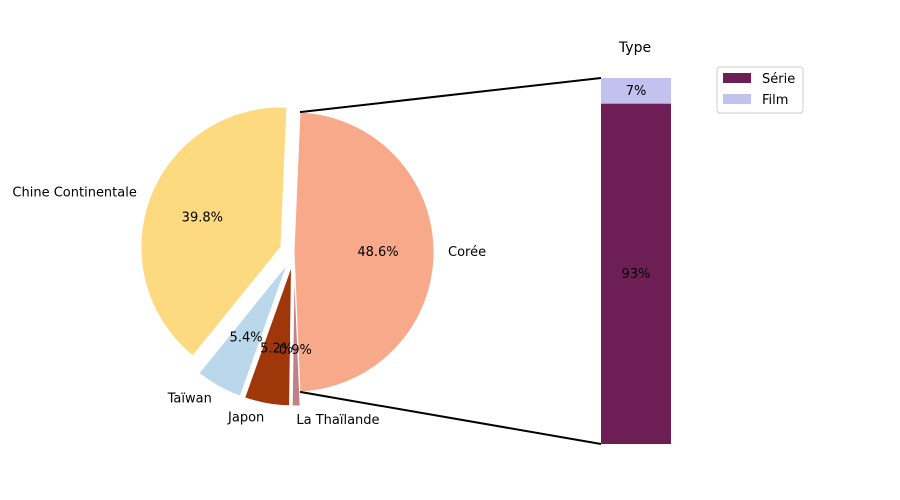  What do you see at coordinates (760, 90) in the screenshot?
I see `legend: Série Film` at bounding box center [760, 90].